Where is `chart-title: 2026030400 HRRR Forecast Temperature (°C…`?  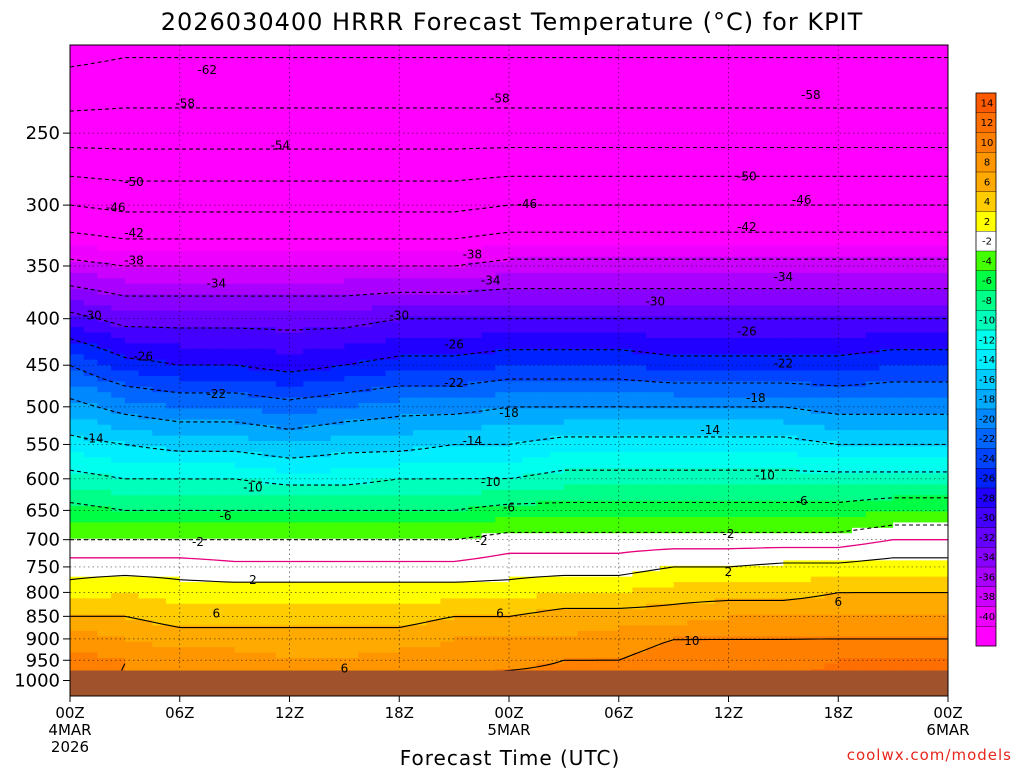 chart-title: 2026030400 HRRR Forecast Temperature (°C… is located at coordinates (512, 22).